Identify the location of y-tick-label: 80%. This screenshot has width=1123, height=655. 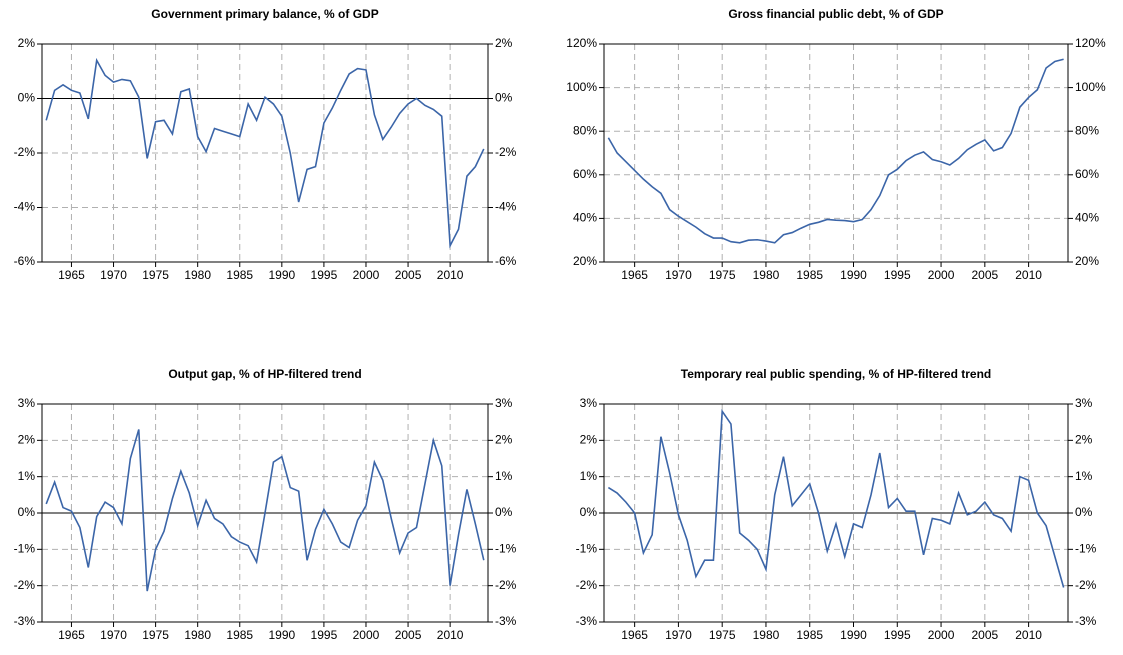
(585, 130).